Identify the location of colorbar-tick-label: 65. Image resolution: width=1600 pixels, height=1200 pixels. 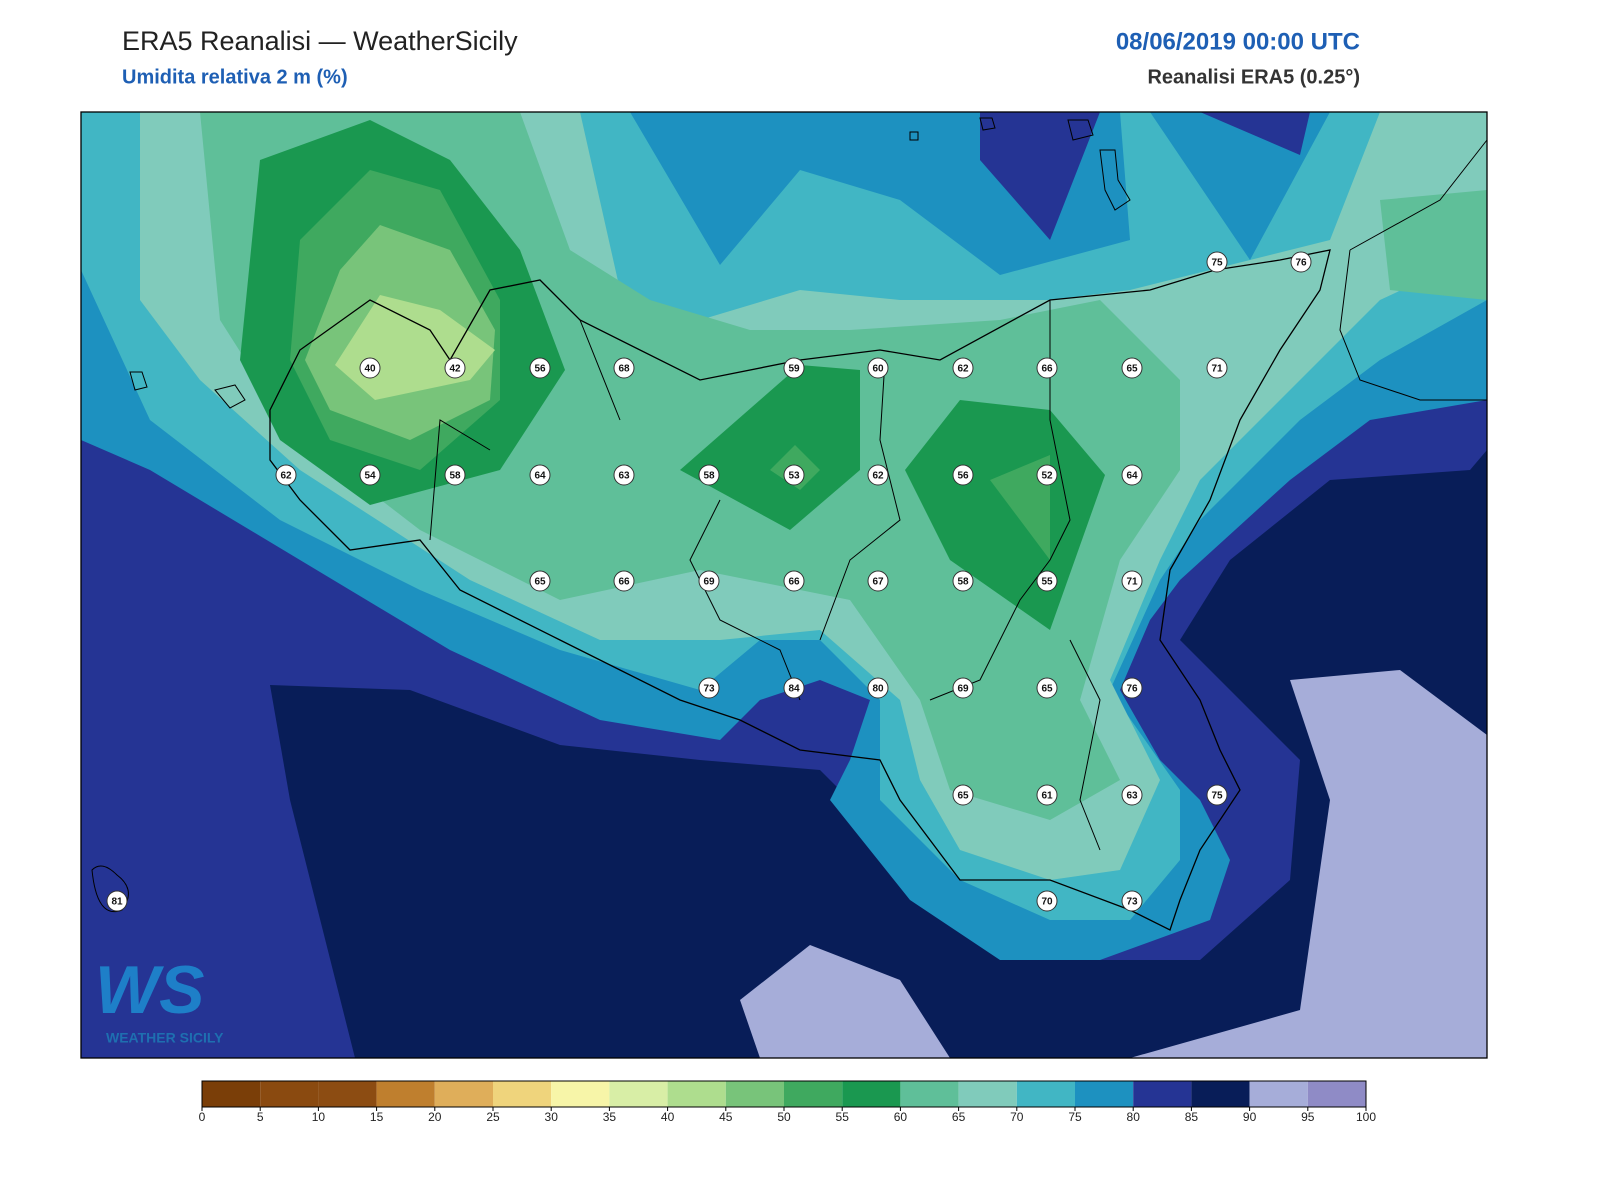
(959, 1117).